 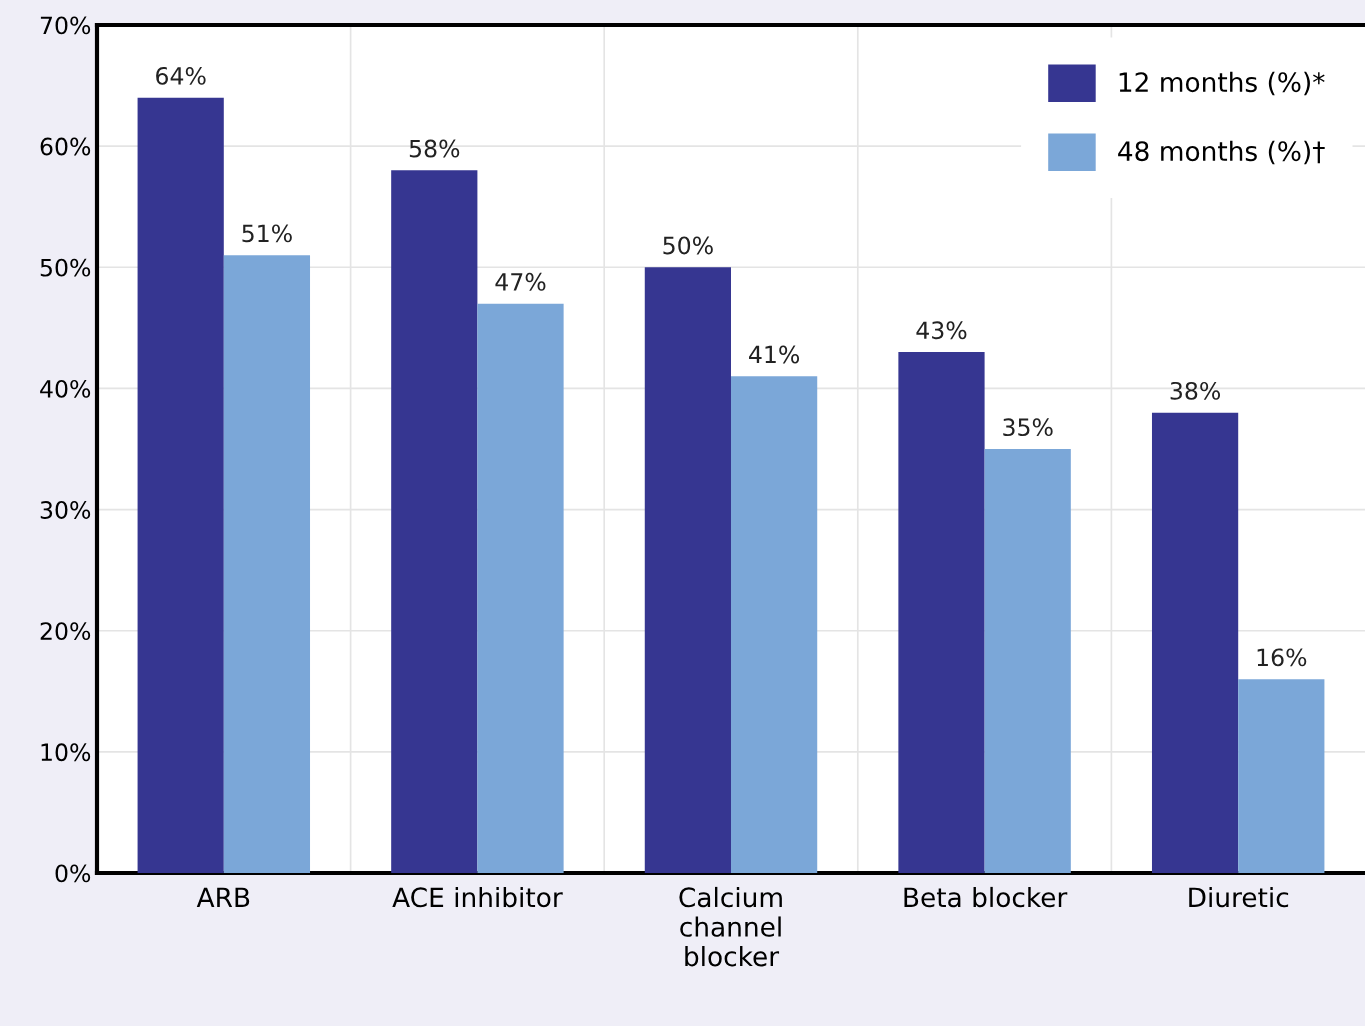 What do you see at coordinates (65, 146) in the screenshot?
I see `y-tick-label: 60%` at bounding box center [65, 146].